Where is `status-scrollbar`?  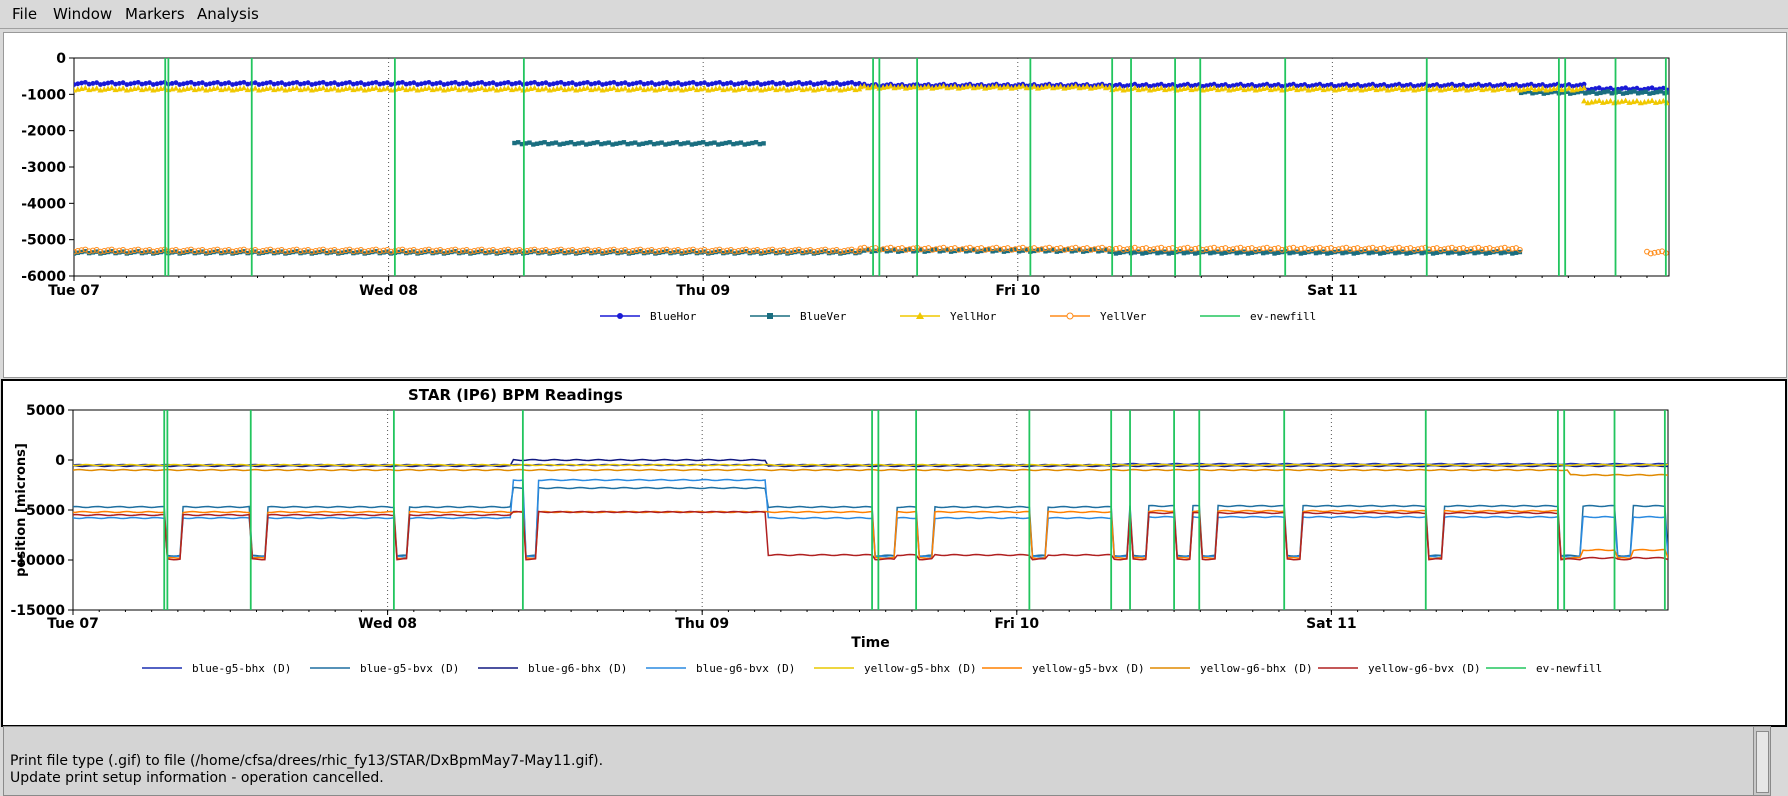 status-scrollbar is located at coordinates (1761, 761).